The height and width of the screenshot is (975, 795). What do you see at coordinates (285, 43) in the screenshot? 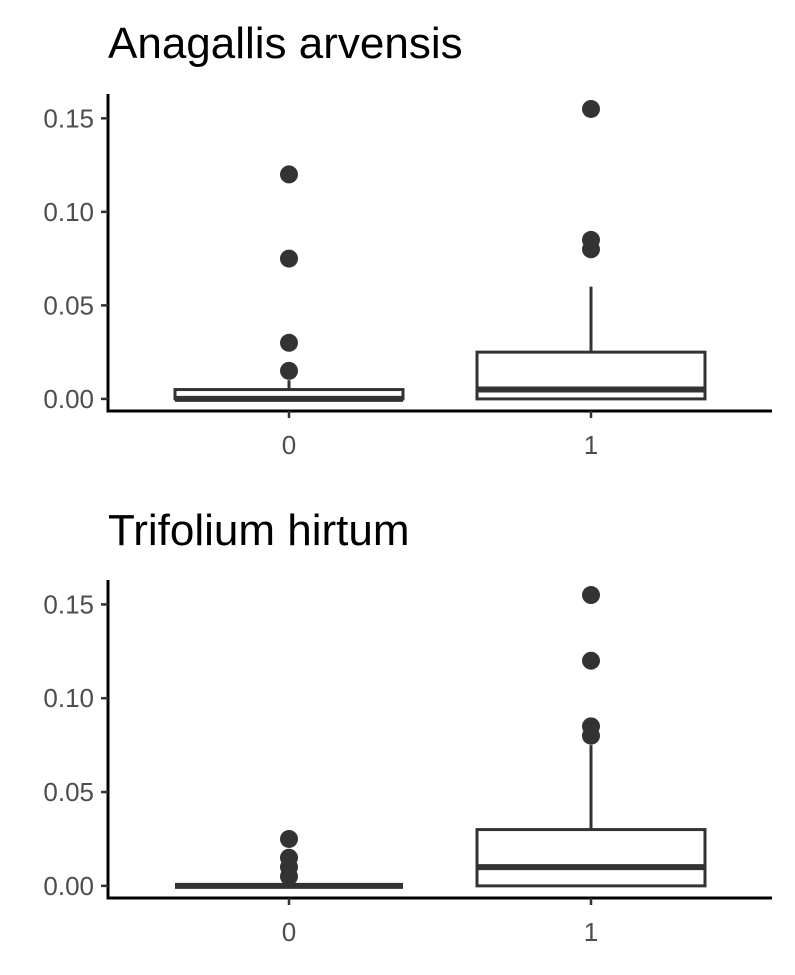
I see `panel-title: Anagallis arvensis` at bounding box center [285, 43].